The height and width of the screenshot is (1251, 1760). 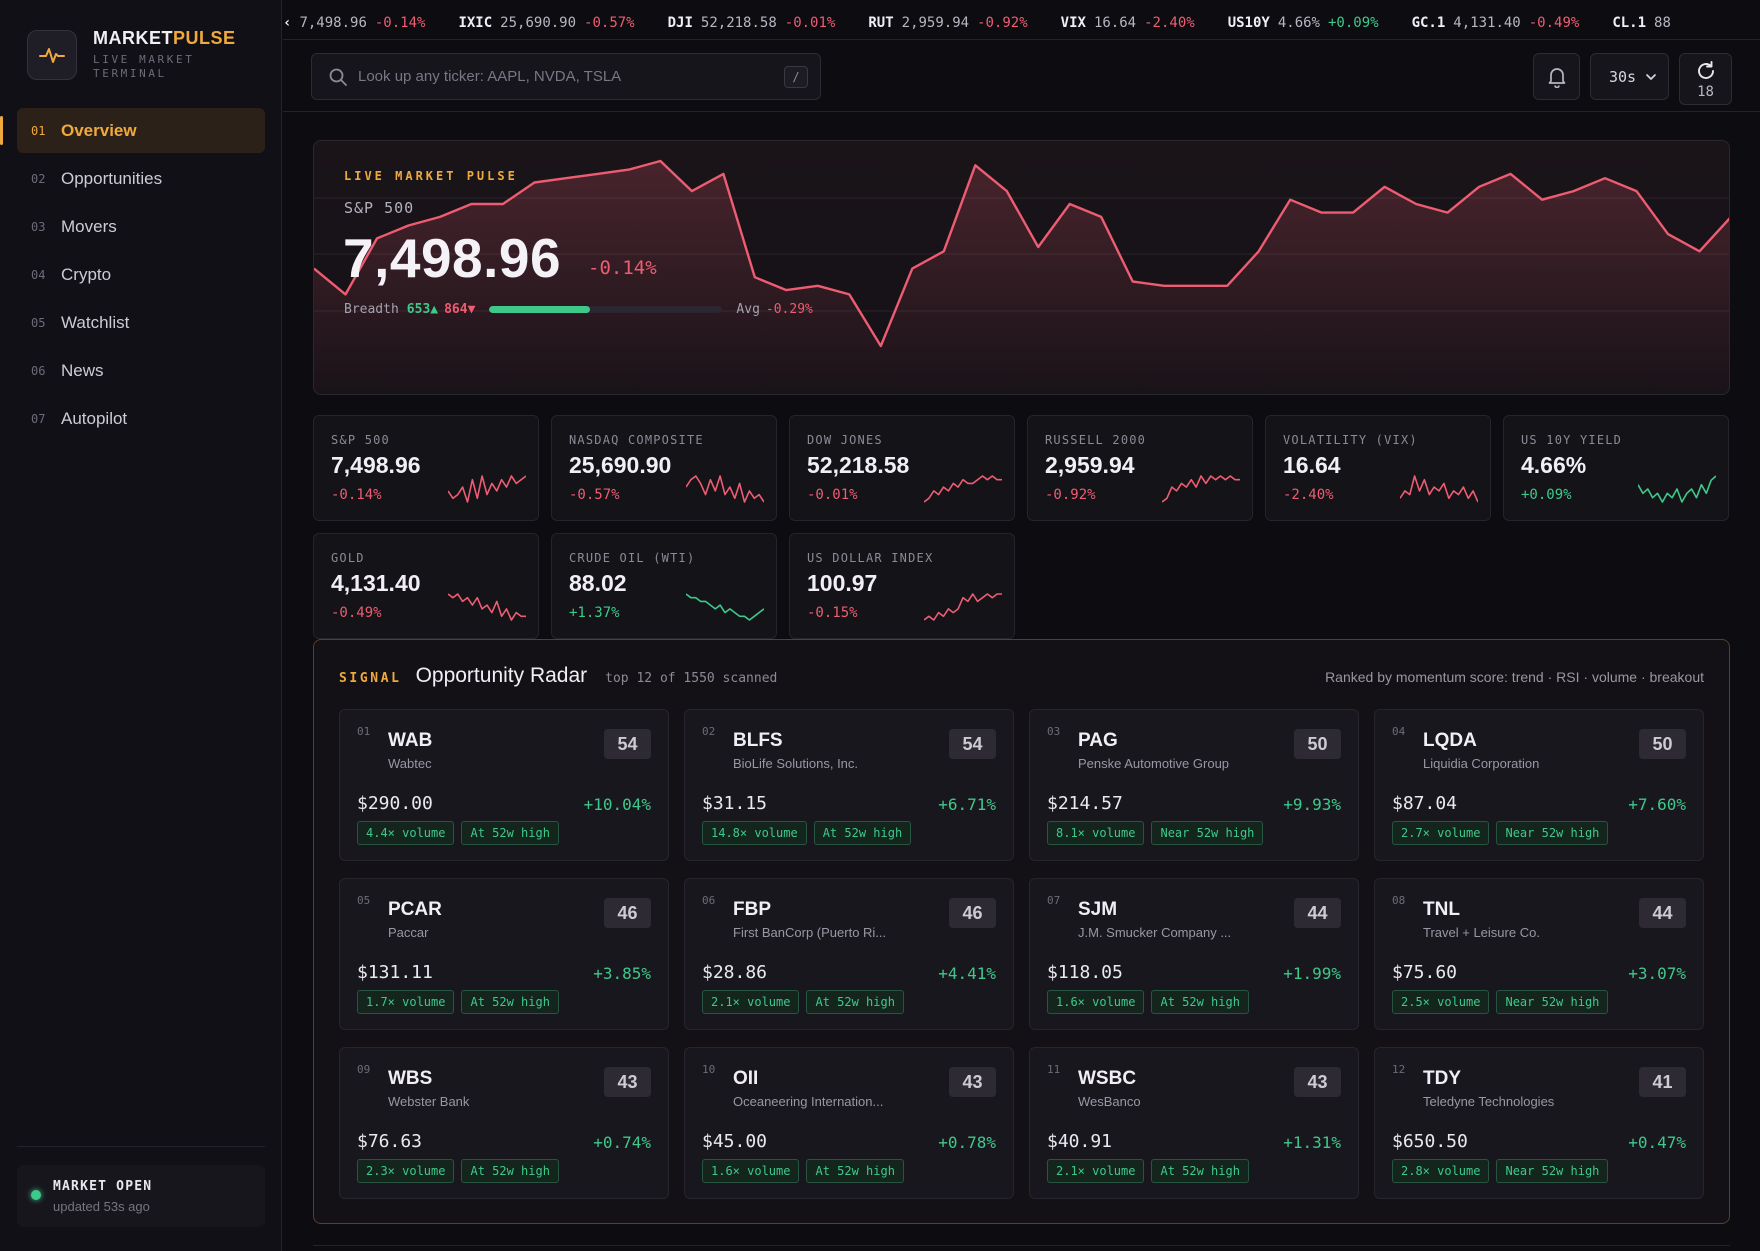 What do you see at coordinates (972, 1082) in the screenshot?
I see `momentum-score-badge: 43` at bounding box center [972, 1082].